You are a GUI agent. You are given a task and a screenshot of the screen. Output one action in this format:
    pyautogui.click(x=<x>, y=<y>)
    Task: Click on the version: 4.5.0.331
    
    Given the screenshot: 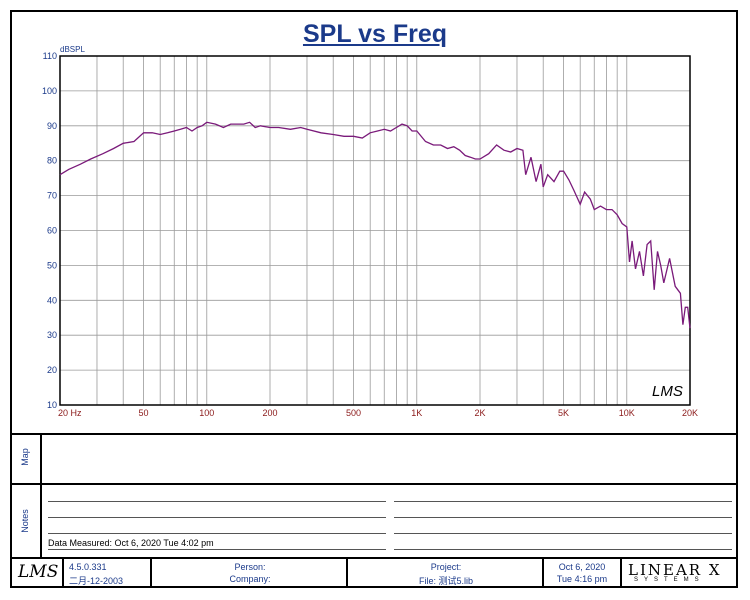 What is the action you would take?
    pyautogui.click(x=88, y=567)
    